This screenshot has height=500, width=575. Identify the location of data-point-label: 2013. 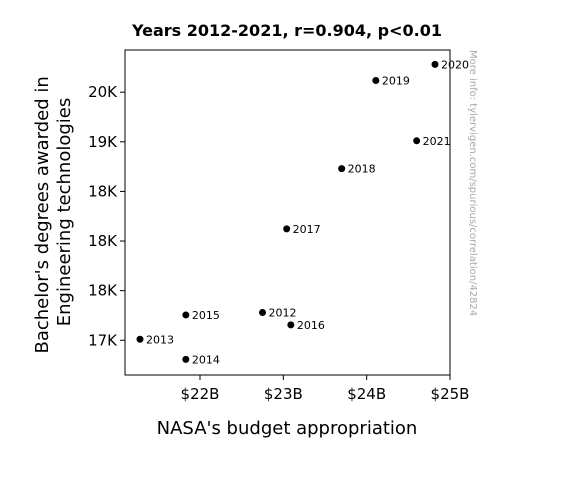
(160, 339).